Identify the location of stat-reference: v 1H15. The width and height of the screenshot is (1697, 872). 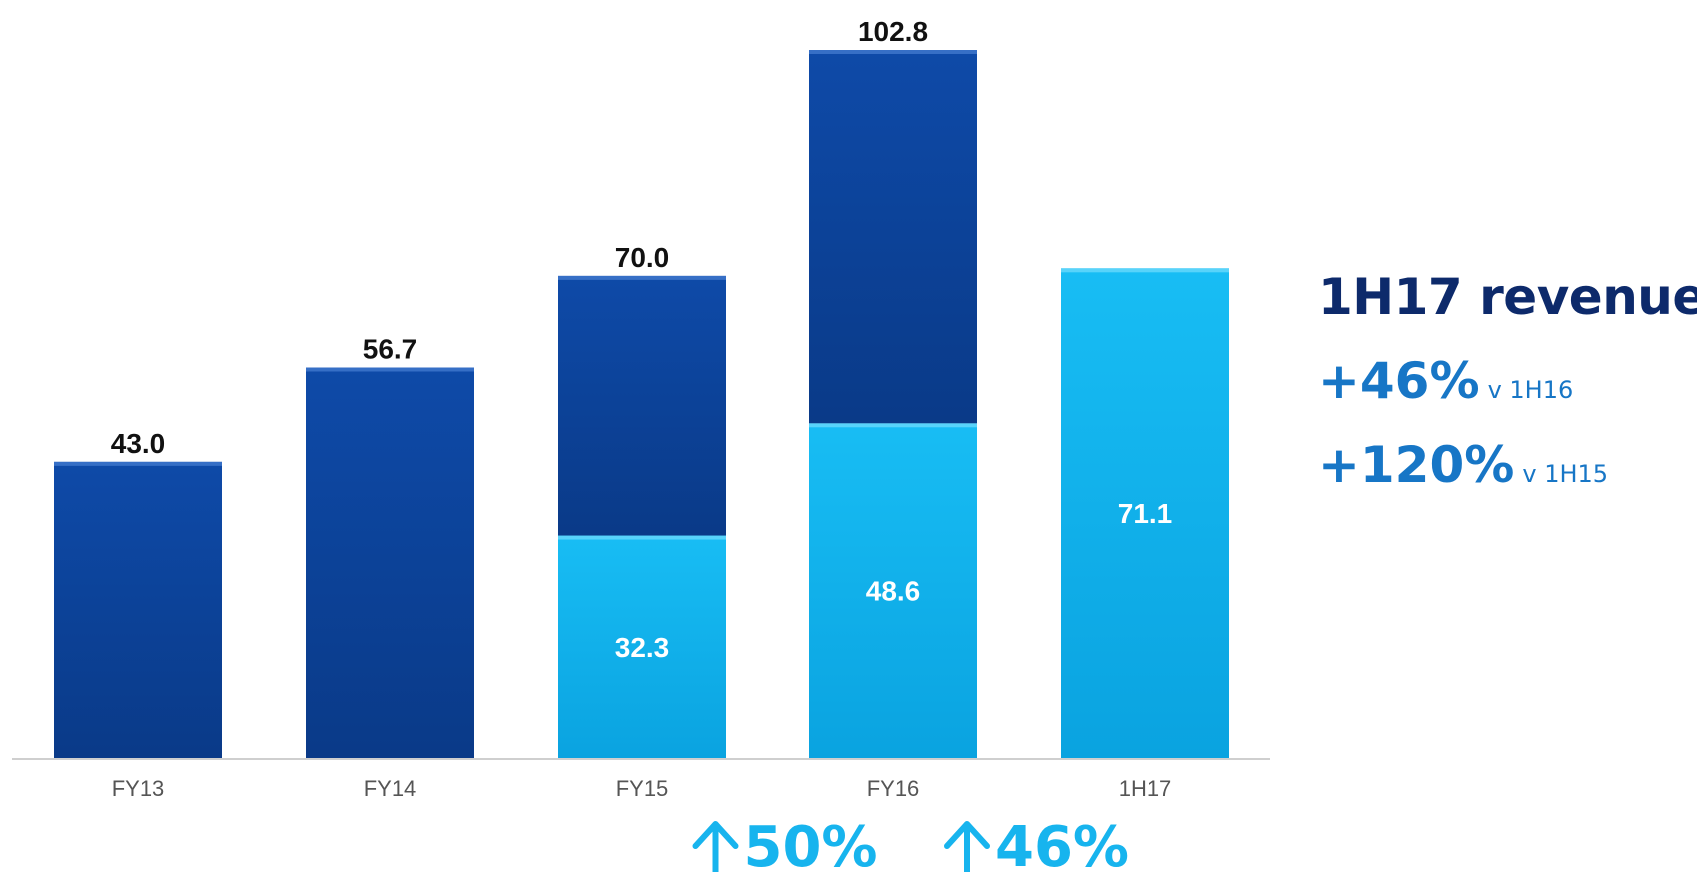
(1565, 474).